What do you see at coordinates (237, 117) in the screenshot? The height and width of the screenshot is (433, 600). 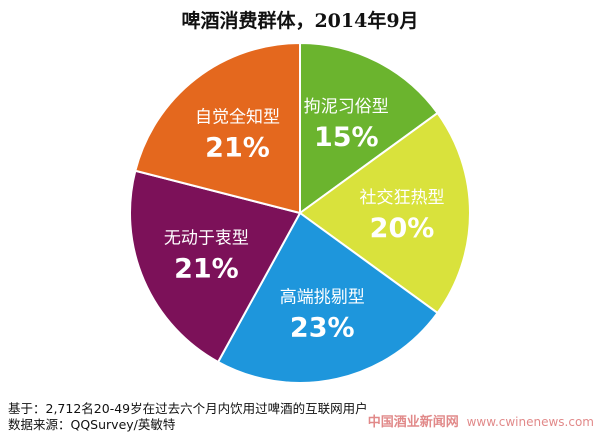 I see `slice-name-label: 自觉全知型` at bounding box center [237, 117].